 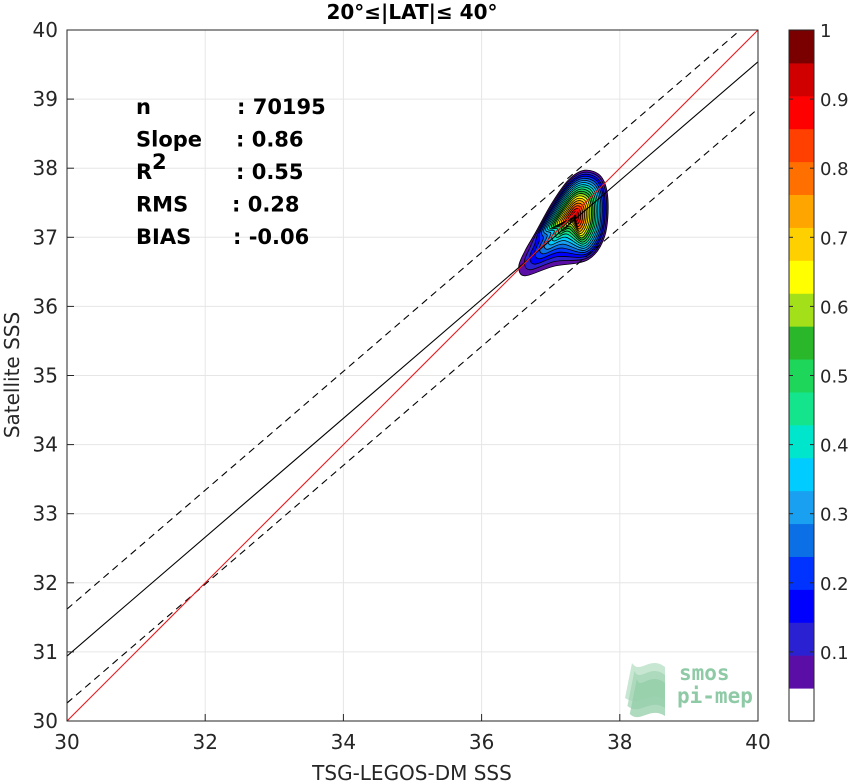 I want to click on stat-label-n: n, so click(x=143, y=107).